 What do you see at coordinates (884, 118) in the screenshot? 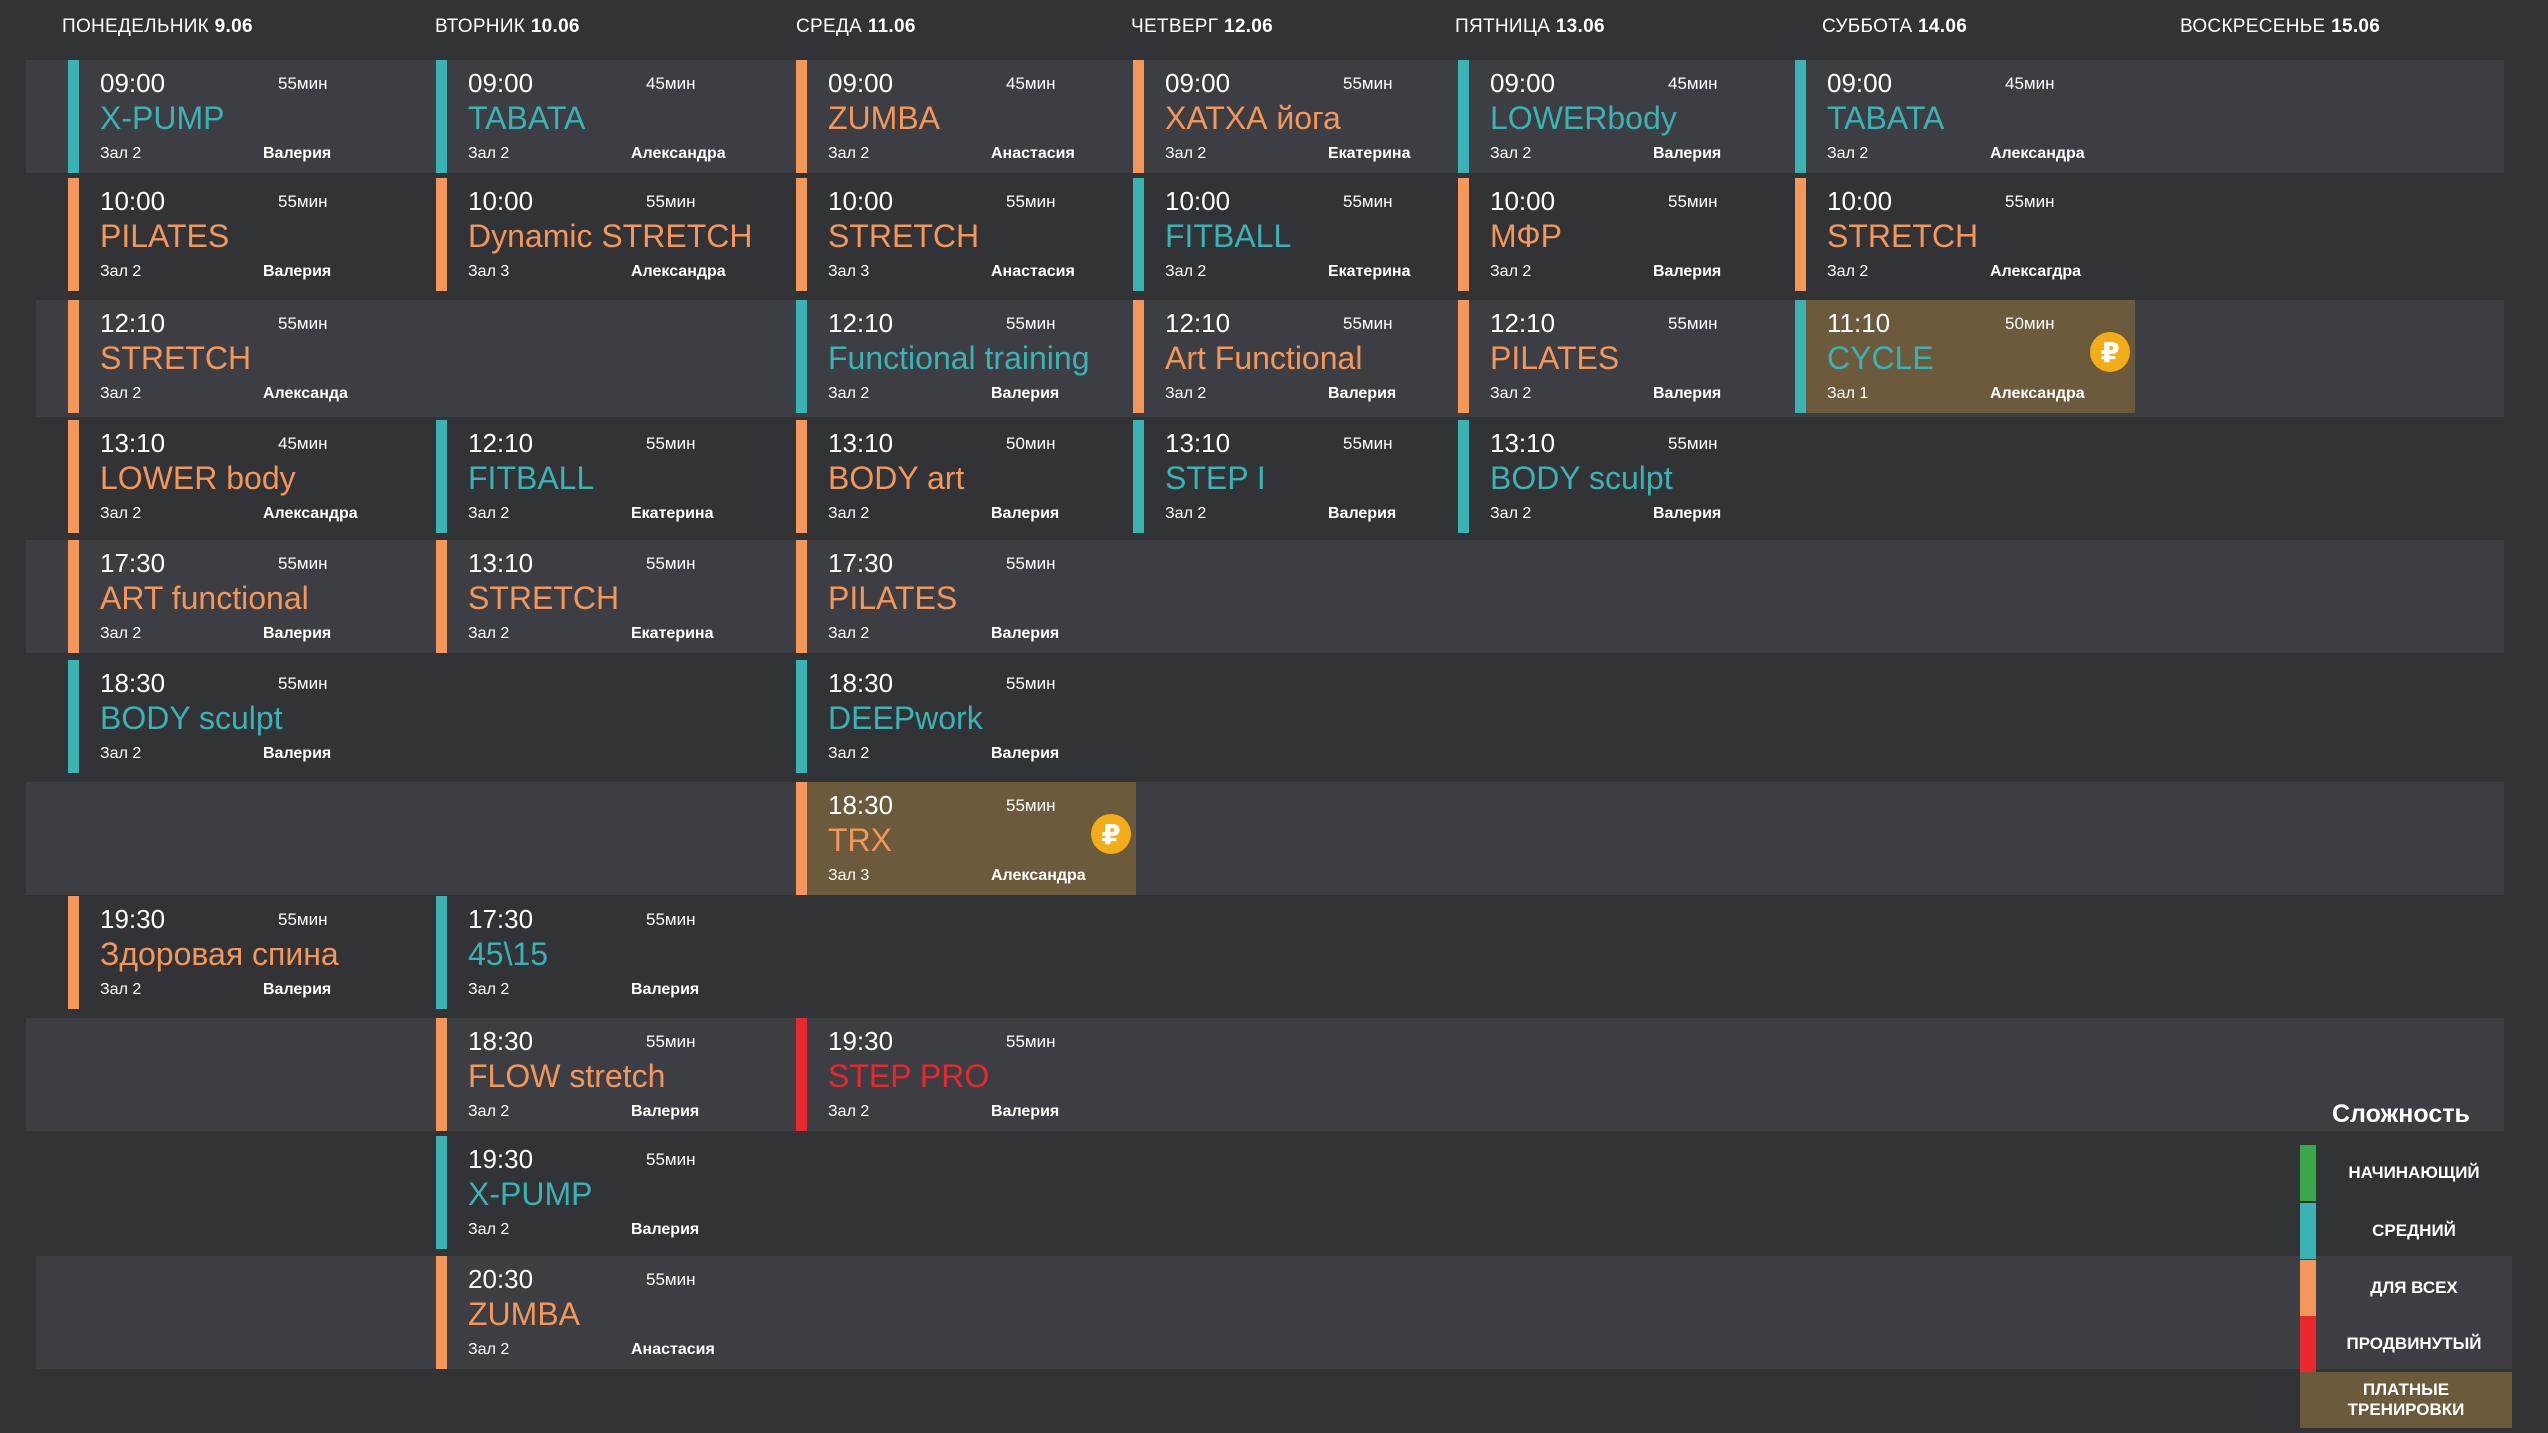
I see `class-name: ZUMBA` at bounding box center [884, 118].